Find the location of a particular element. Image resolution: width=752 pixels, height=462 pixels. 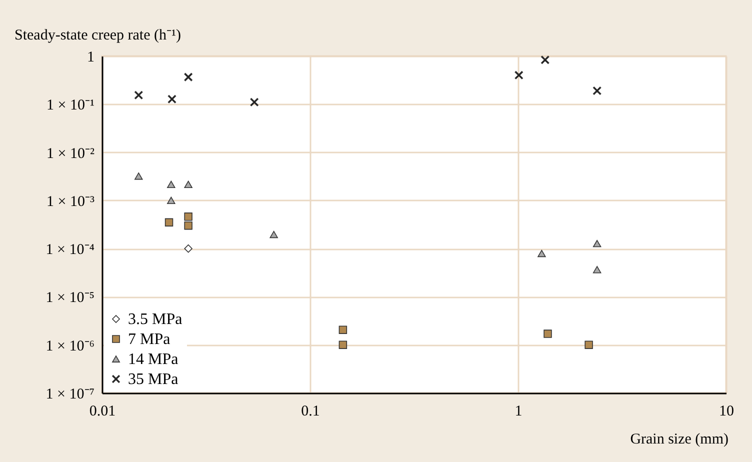

y-tick-label: 1 × 10⁻³ is located at coordinates (70, 202).